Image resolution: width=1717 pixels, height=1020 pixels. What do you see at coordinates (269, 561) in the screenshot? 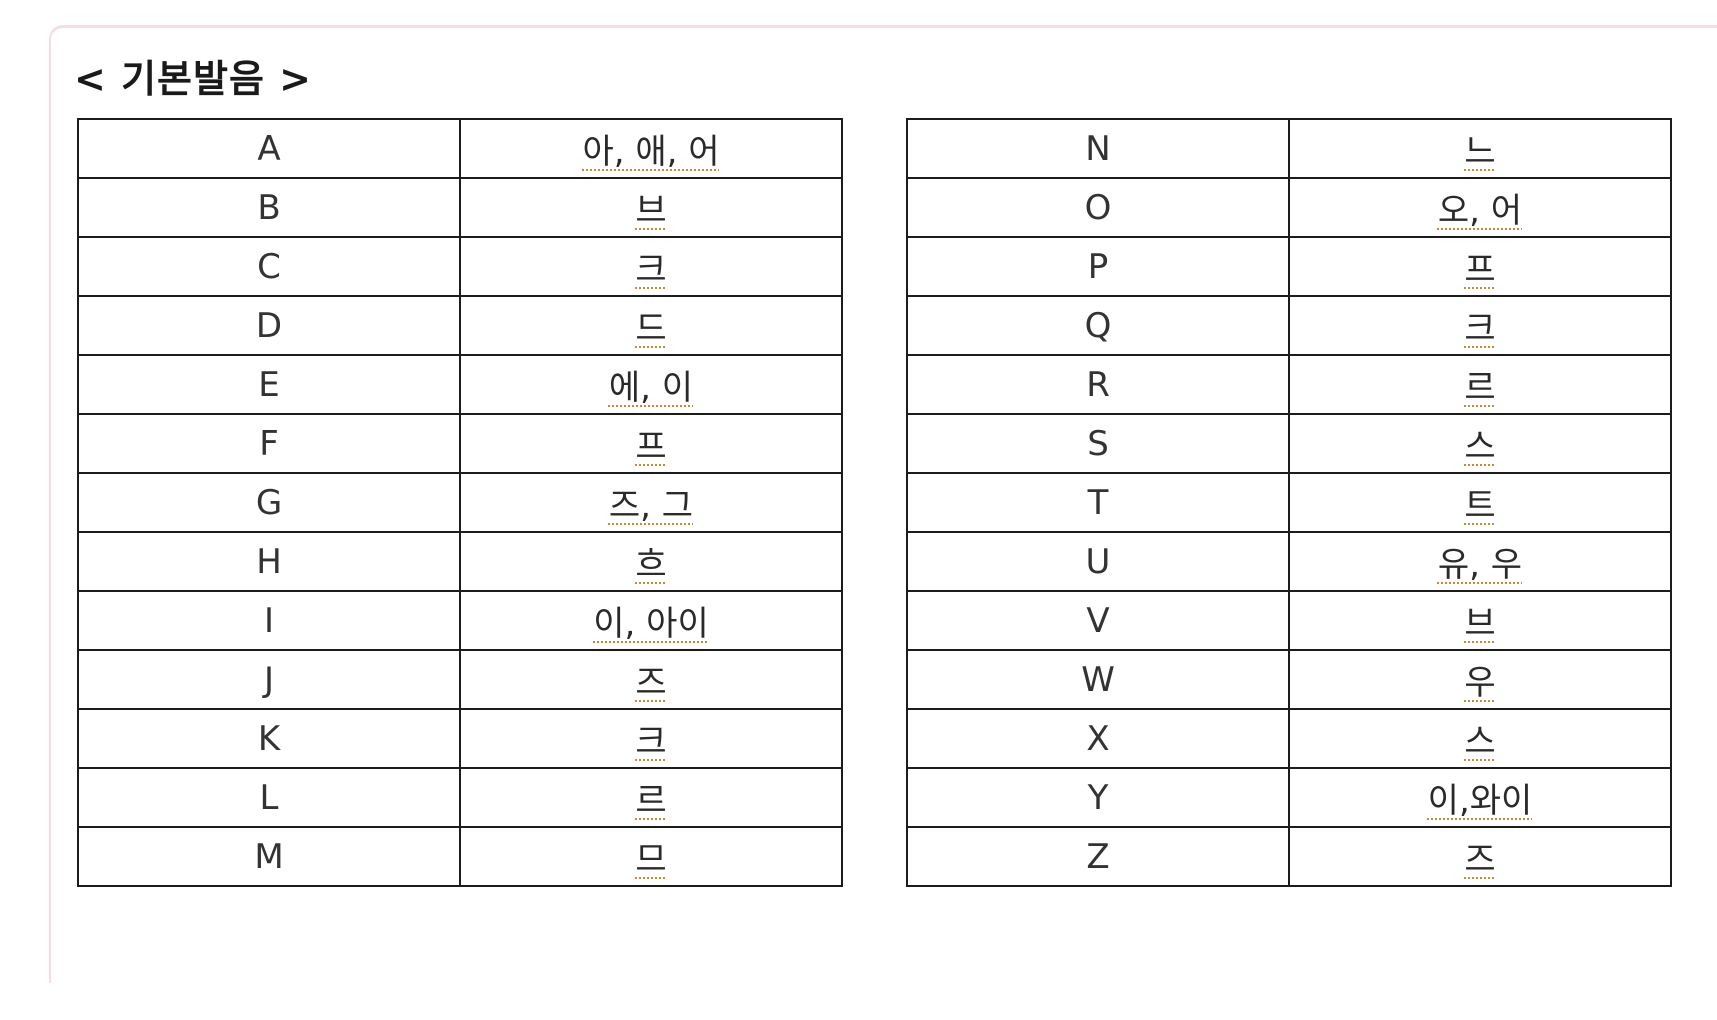
I see `letter-cell: H` at bounding box center [269, 561].